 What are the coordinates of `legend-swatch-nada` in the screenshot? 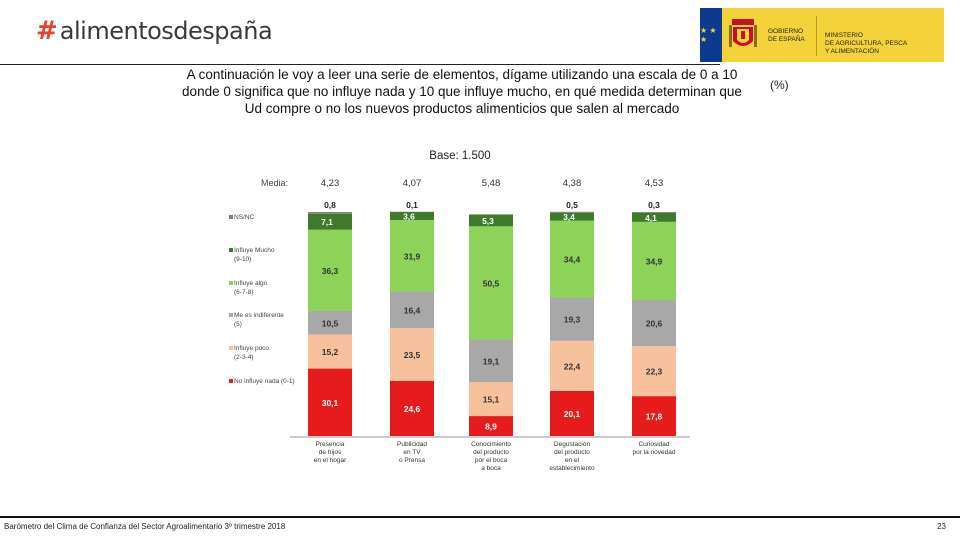 It's located at (231, 381).